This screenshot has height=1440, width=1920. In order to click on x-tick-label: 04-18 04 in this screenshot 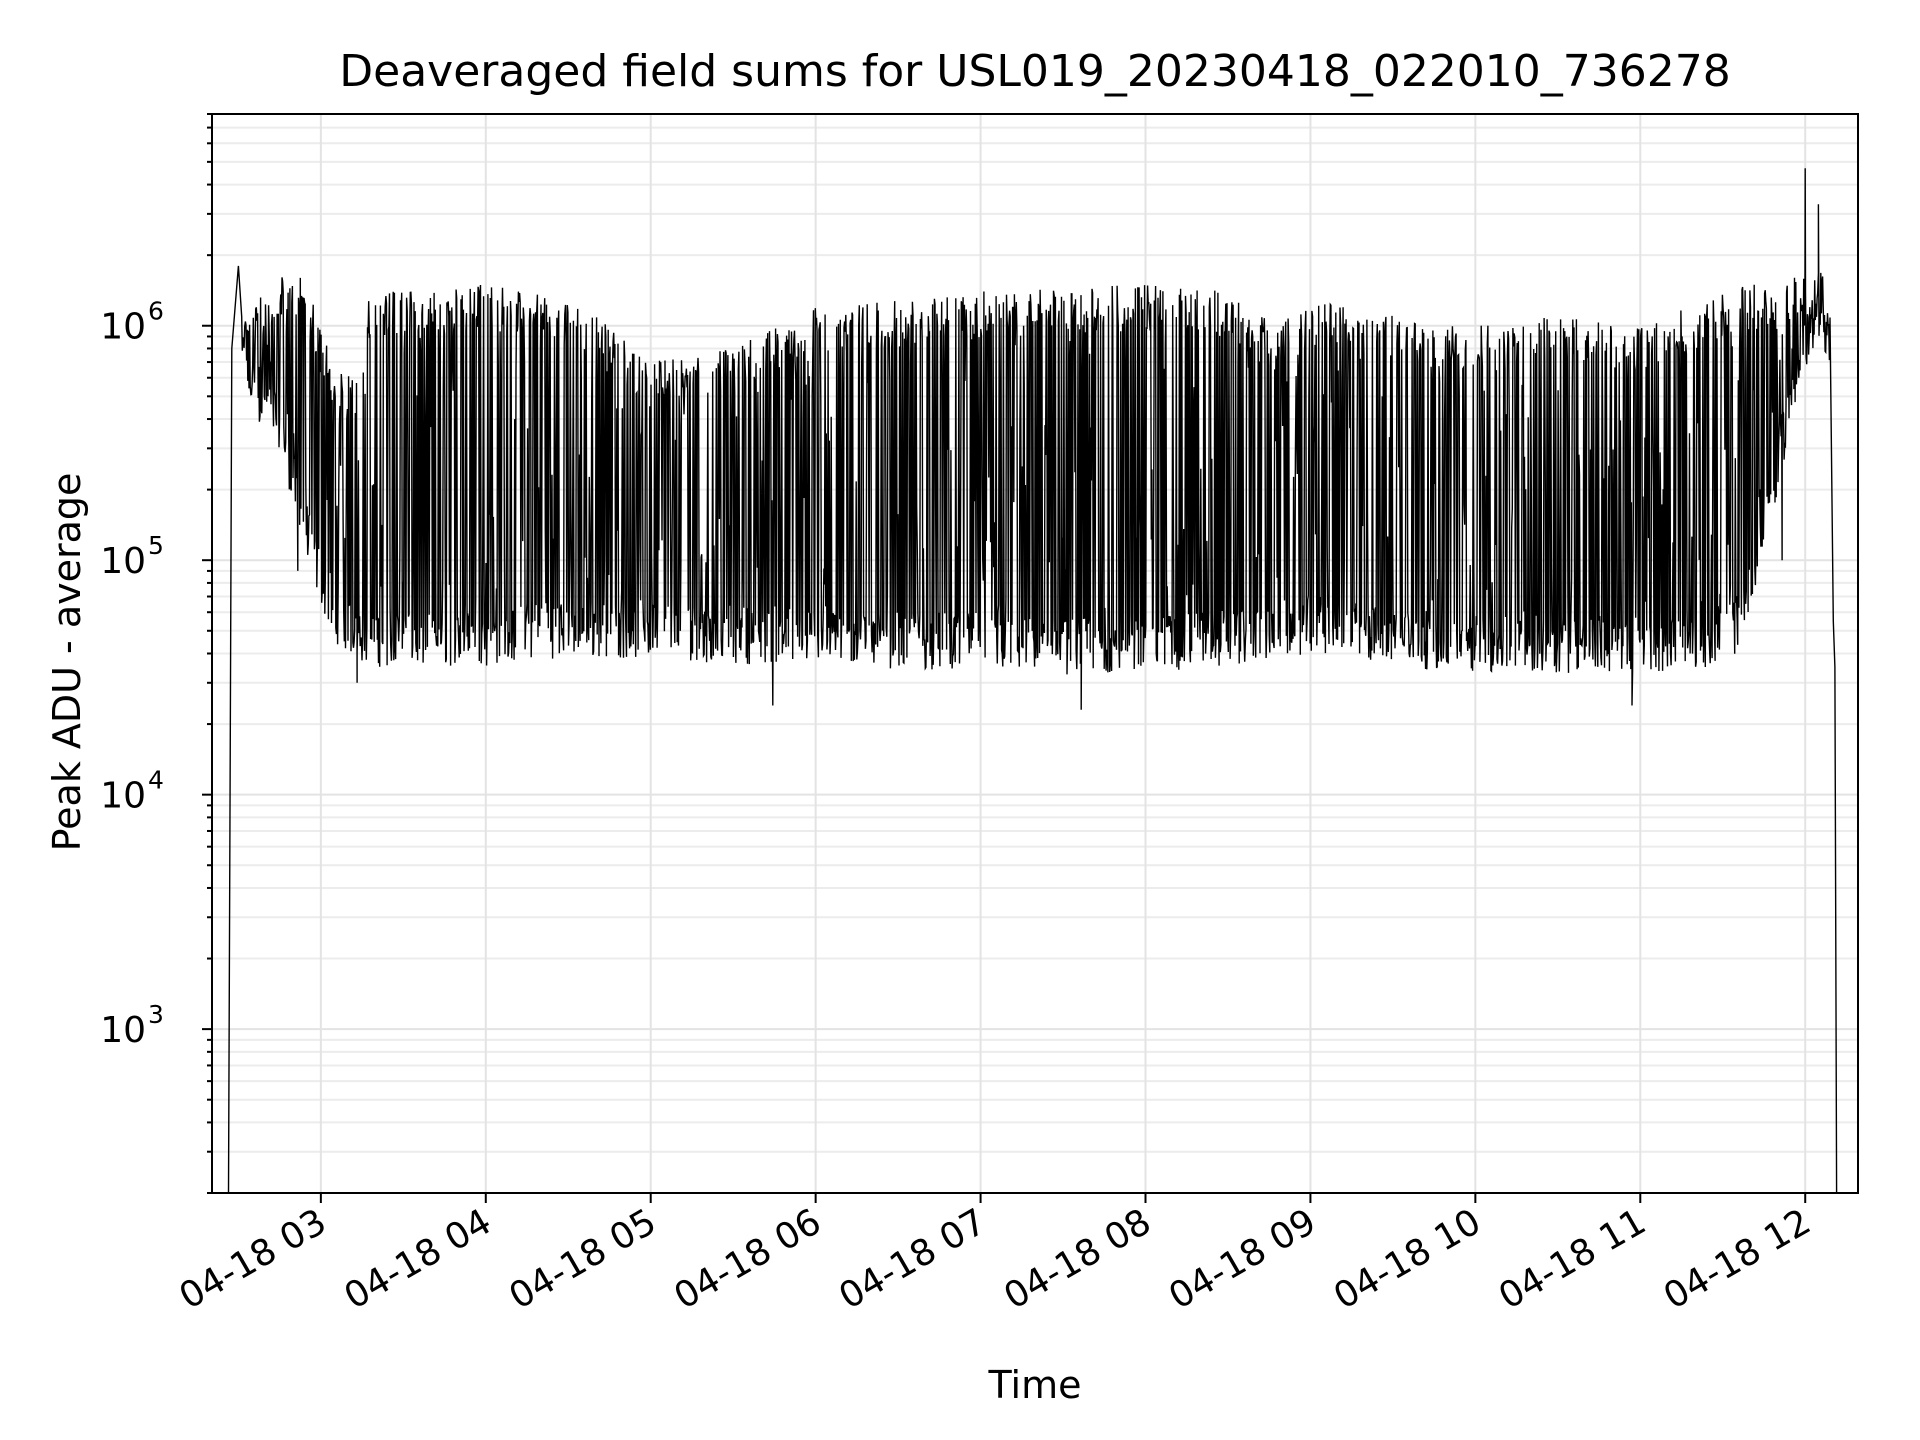, I will do `click(418, 1259)`.